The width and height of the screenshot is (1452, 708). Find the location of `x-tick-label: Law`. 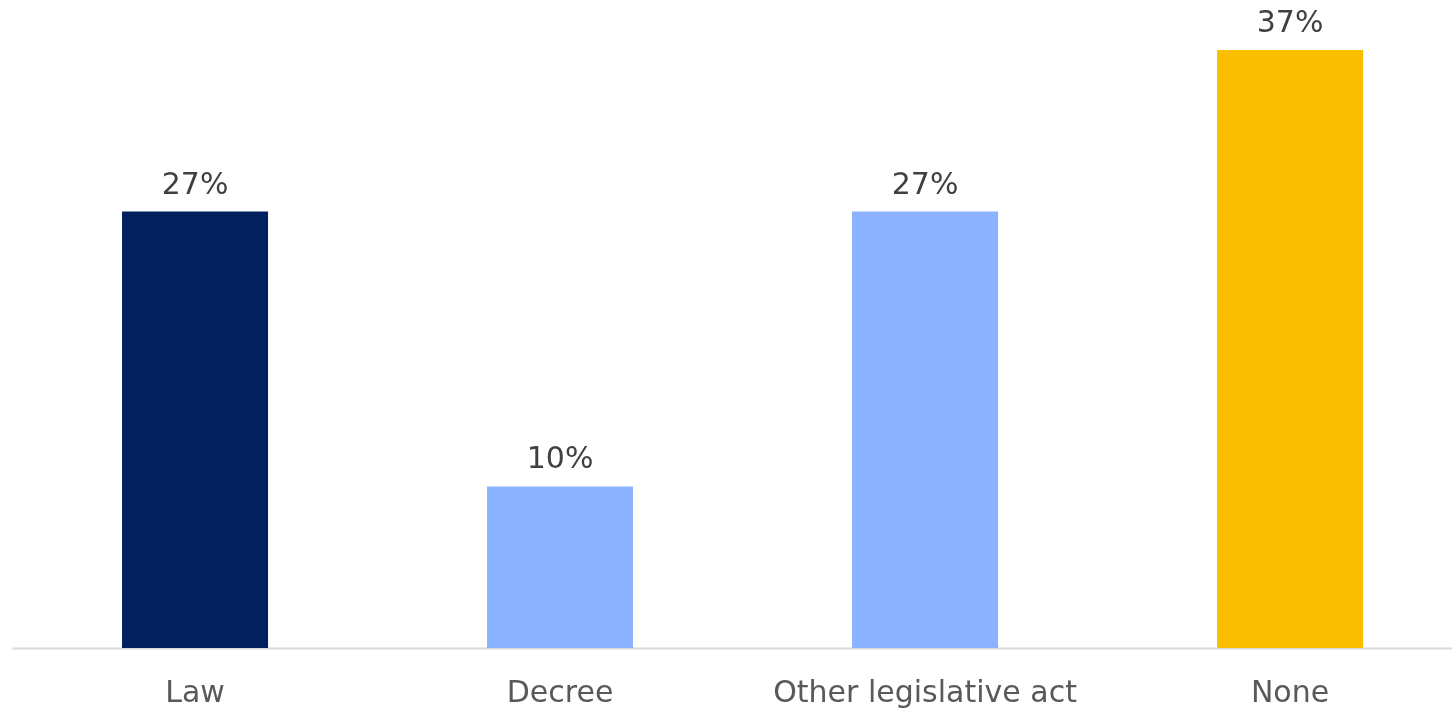

x-tick-label: Law is located at coordinates (195, 690).